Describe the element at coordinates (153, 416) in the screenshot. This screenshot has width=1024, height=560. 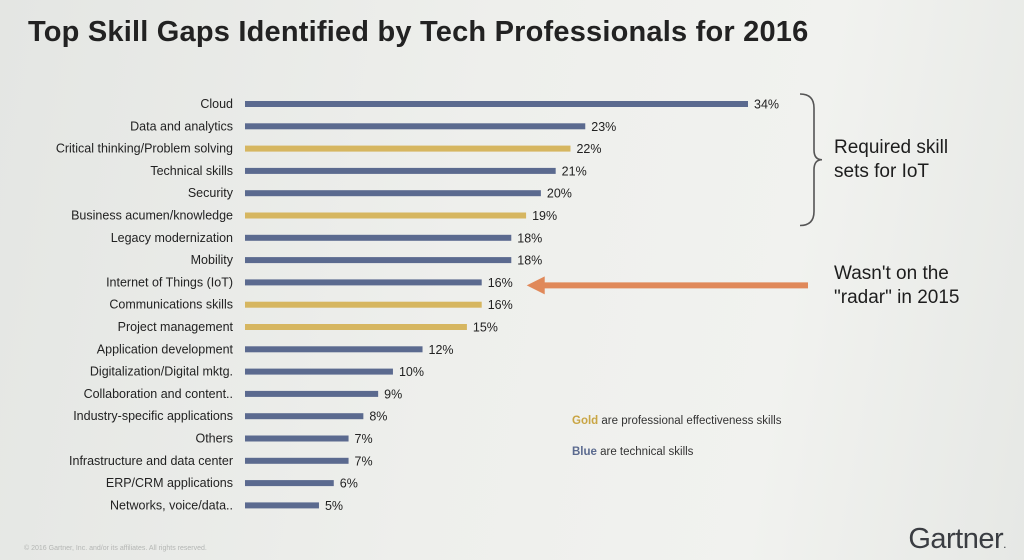
I see `category-label-14: Industry-specific applications` at that location.